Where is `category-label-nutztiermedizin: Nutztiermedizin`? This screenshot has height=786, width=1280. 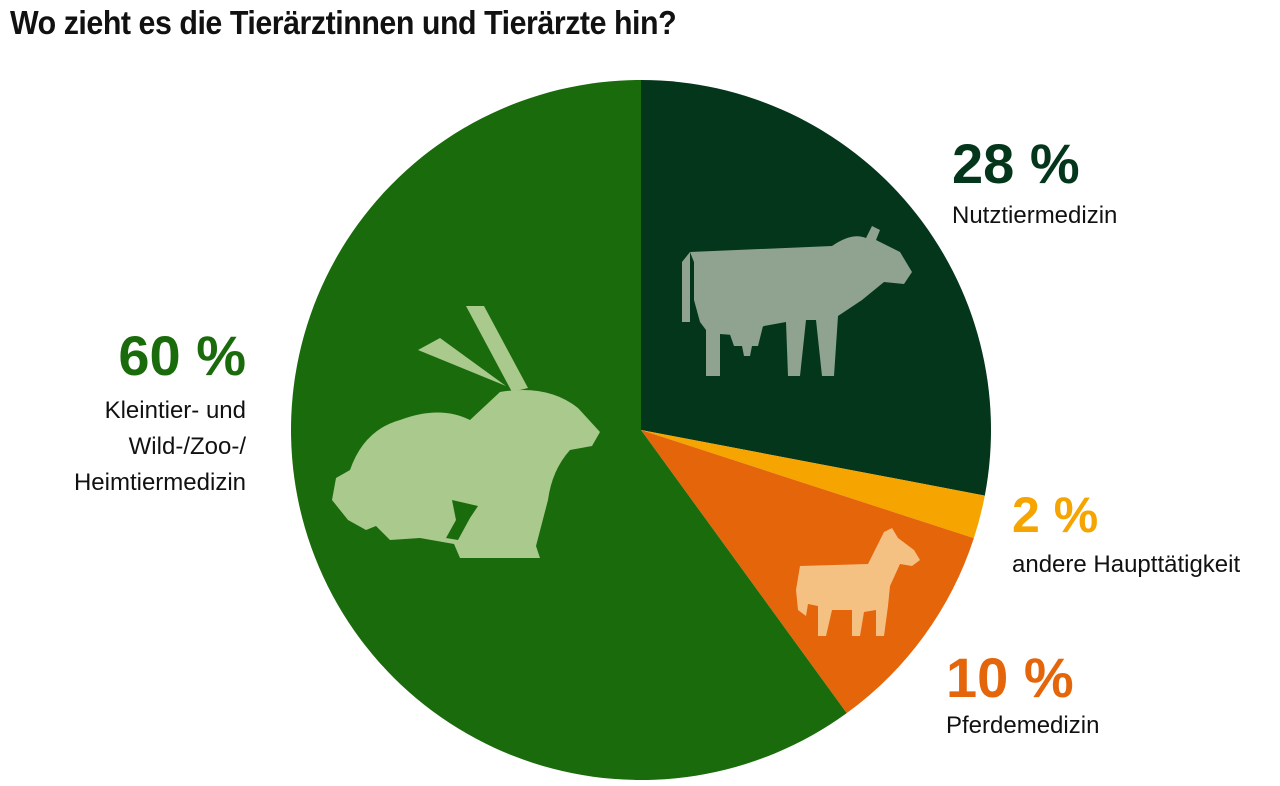 category-label-nutztiermedizin: Nutztiermedizin is located at coordinates (1034, 215).